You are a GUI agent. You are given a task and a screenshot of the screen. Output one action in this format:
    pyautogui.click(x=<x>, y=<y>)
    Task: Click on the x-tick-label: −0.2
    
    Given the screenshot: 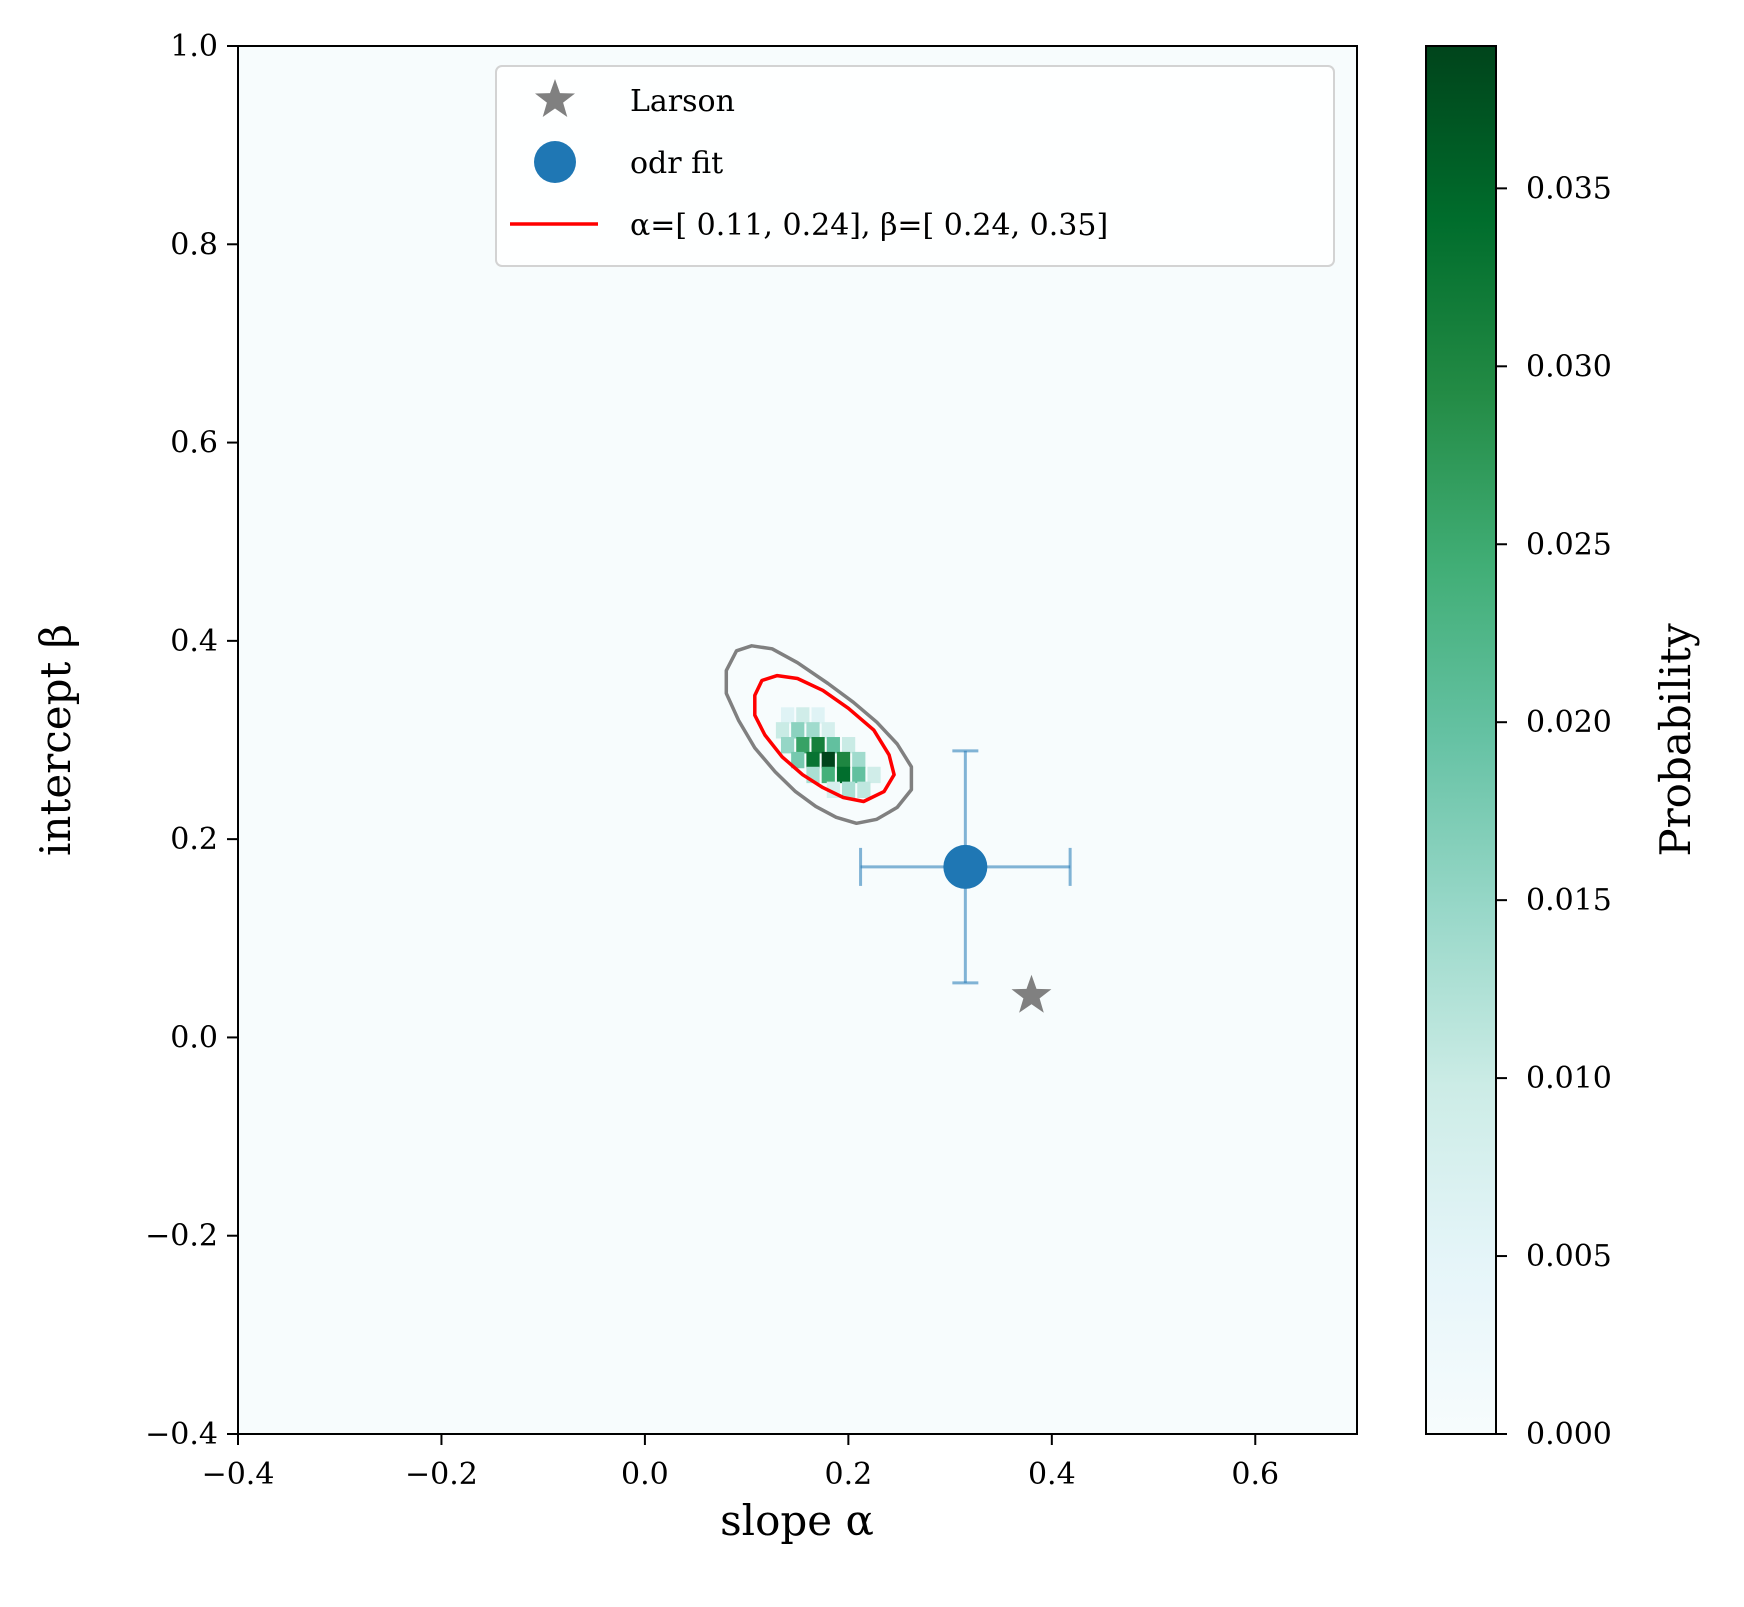 What is the action you would take?
    pyautogui.click(x=441, y=1474)
    